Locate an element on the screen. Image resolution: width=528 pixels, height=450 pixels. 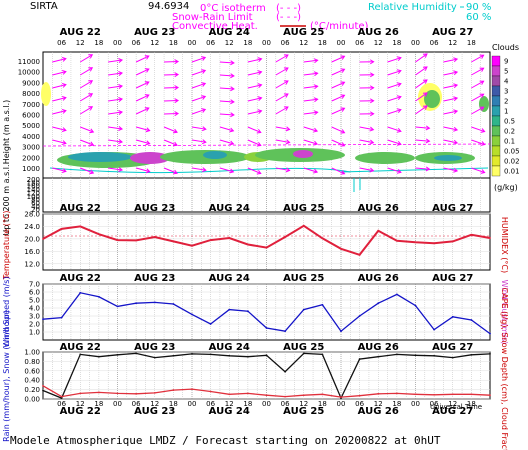
colorbar-level-10: 0.02 is located at coordinates (512, 162).